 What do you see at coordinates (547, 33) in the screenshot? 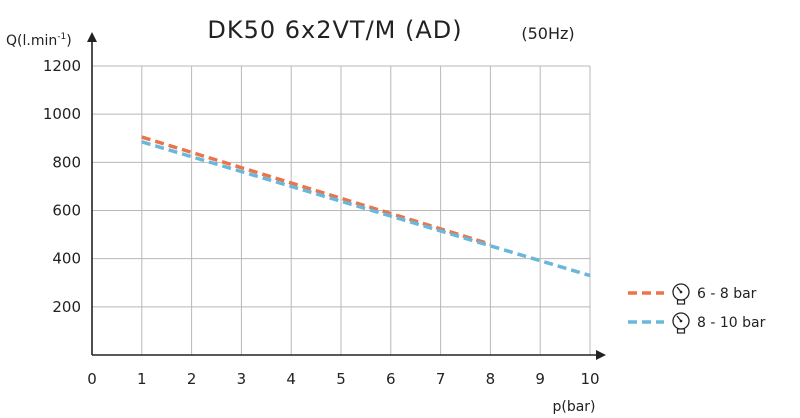
I see `chart-subtitle: (50Hz)` at bounding box center [547, 33].